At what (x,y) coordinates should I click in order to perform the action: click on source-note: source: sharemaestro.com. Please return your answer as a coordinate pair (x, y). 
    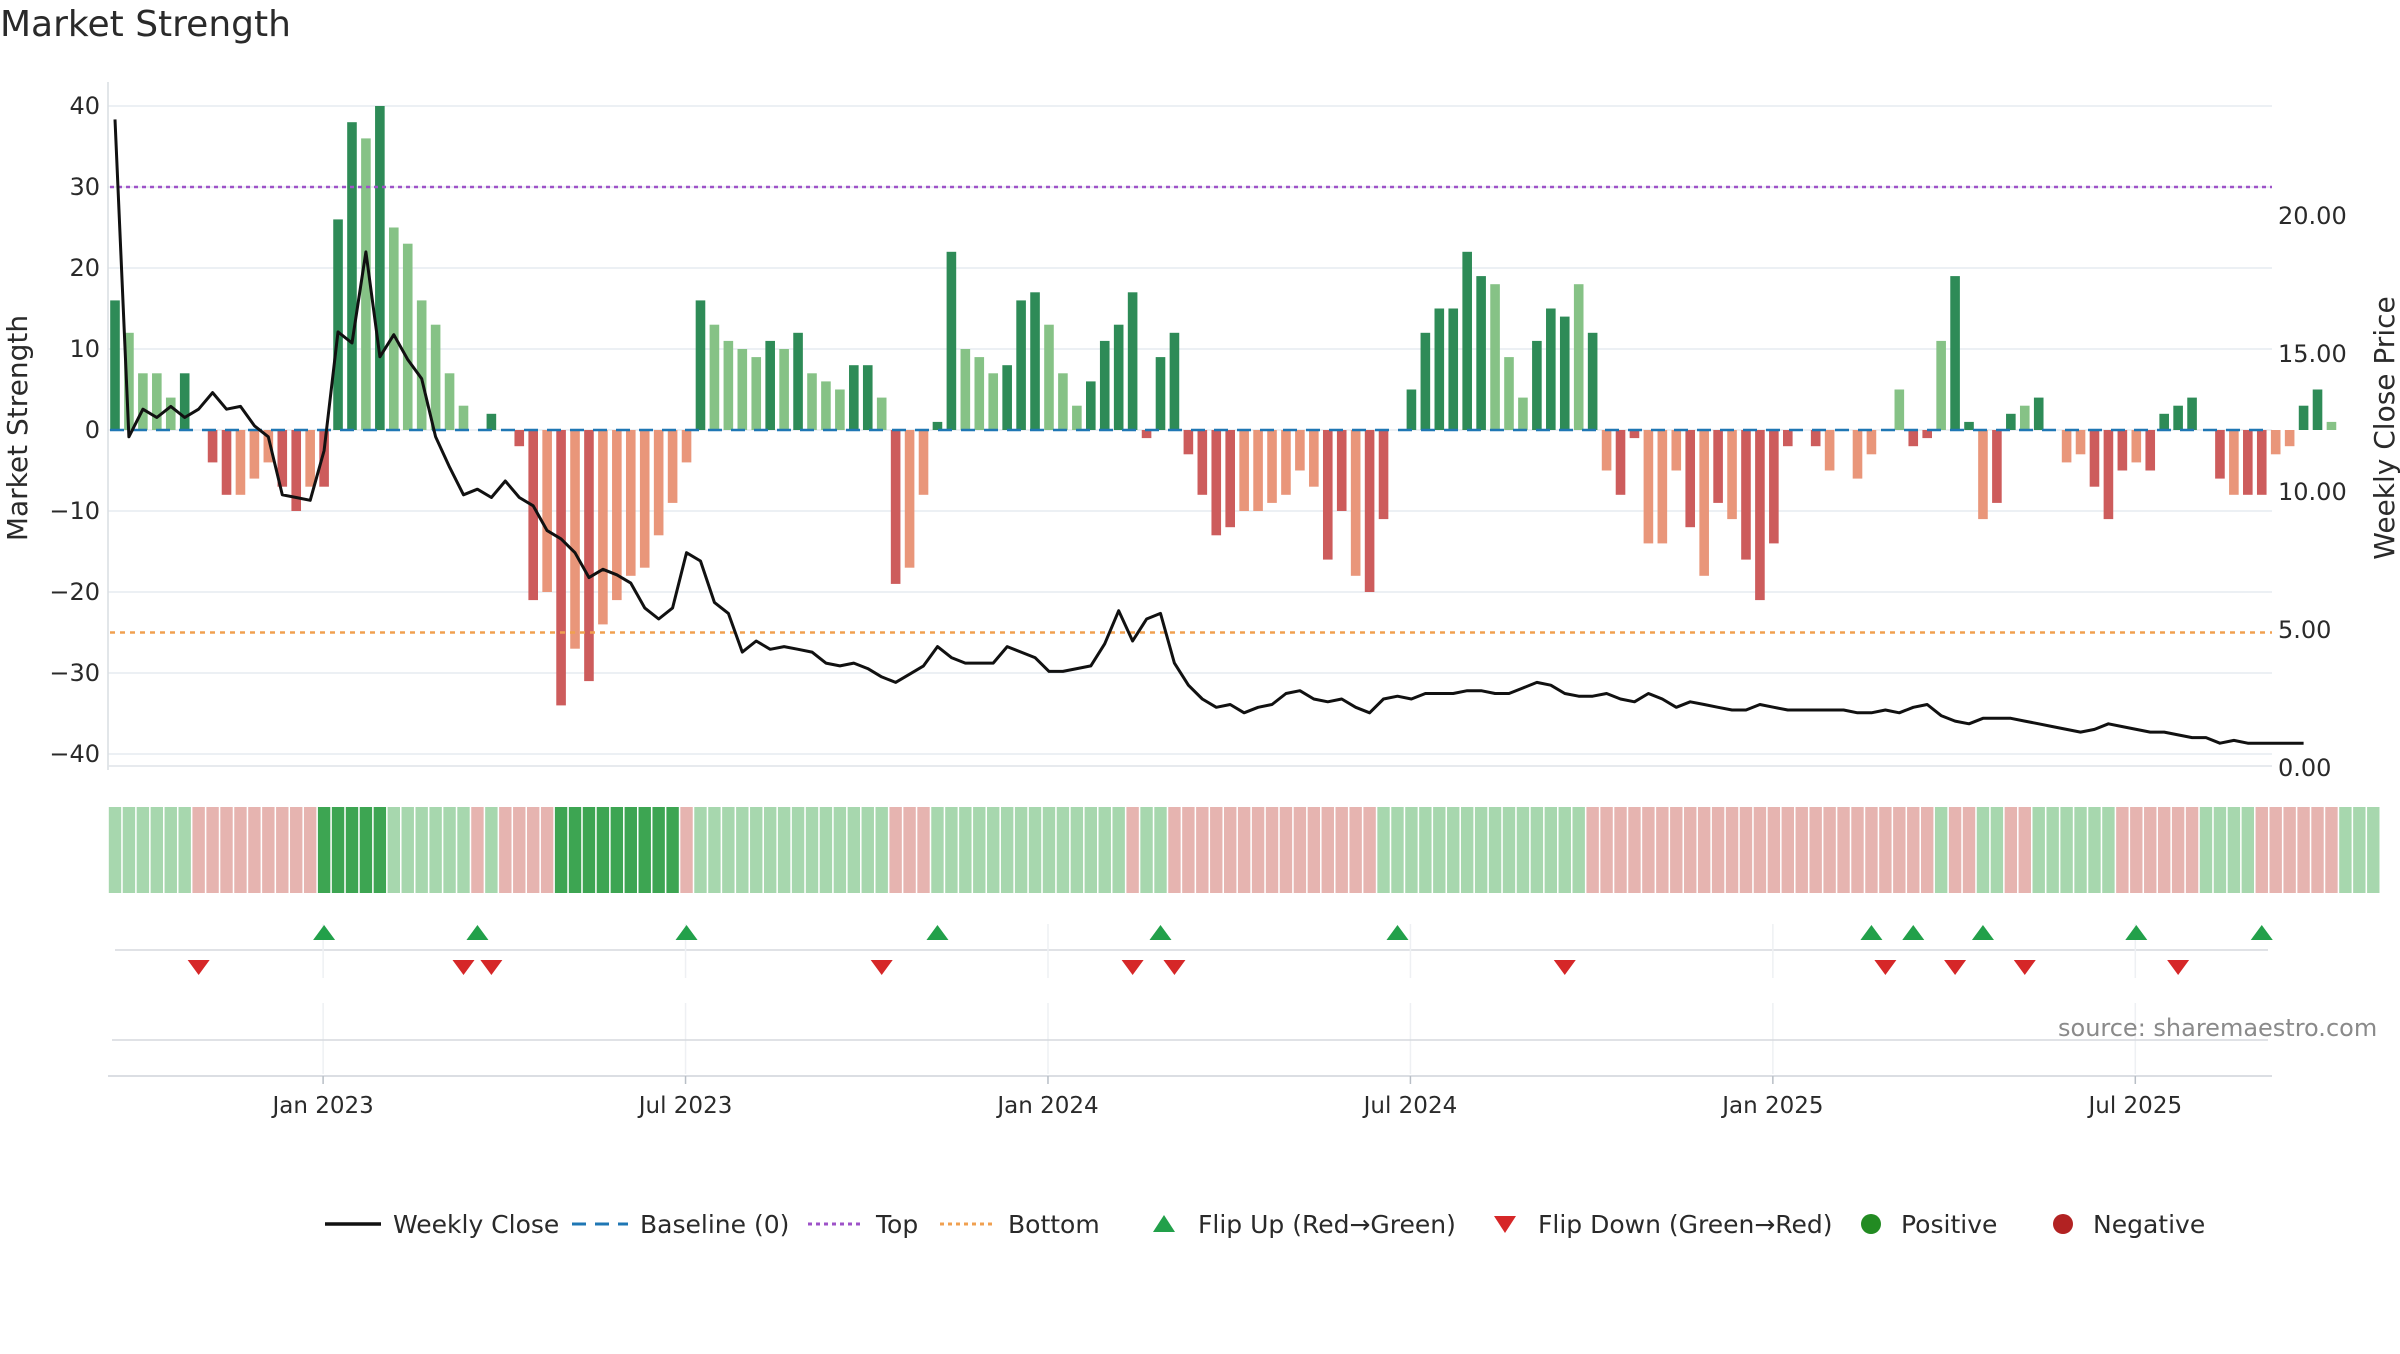
    Looking at the image, I should click on (2218, 1028).